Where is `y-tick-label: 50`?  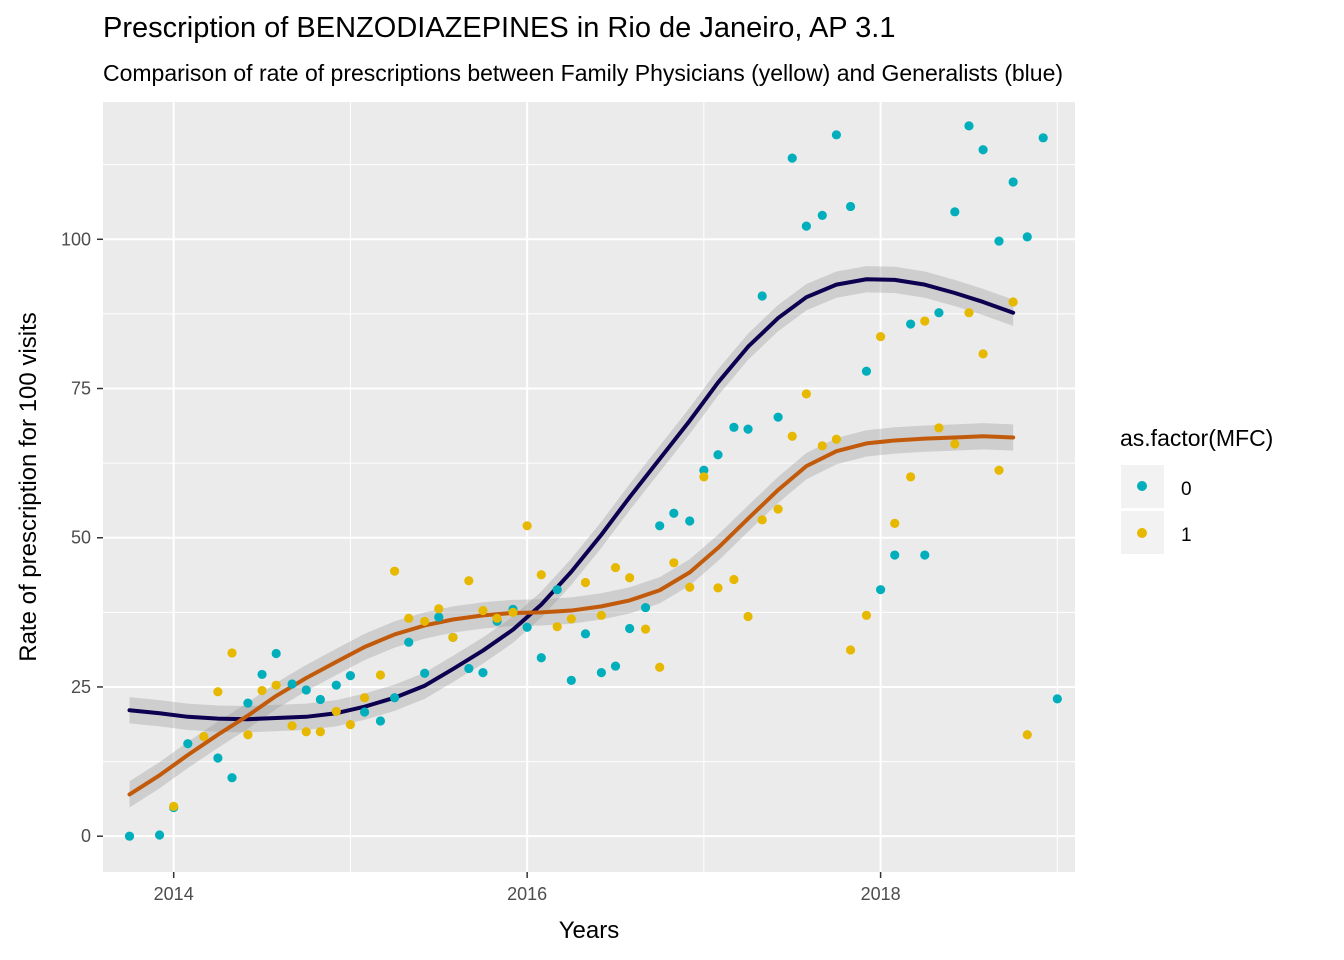 y-tick-label: 50 is located at coordinates (81, 538).